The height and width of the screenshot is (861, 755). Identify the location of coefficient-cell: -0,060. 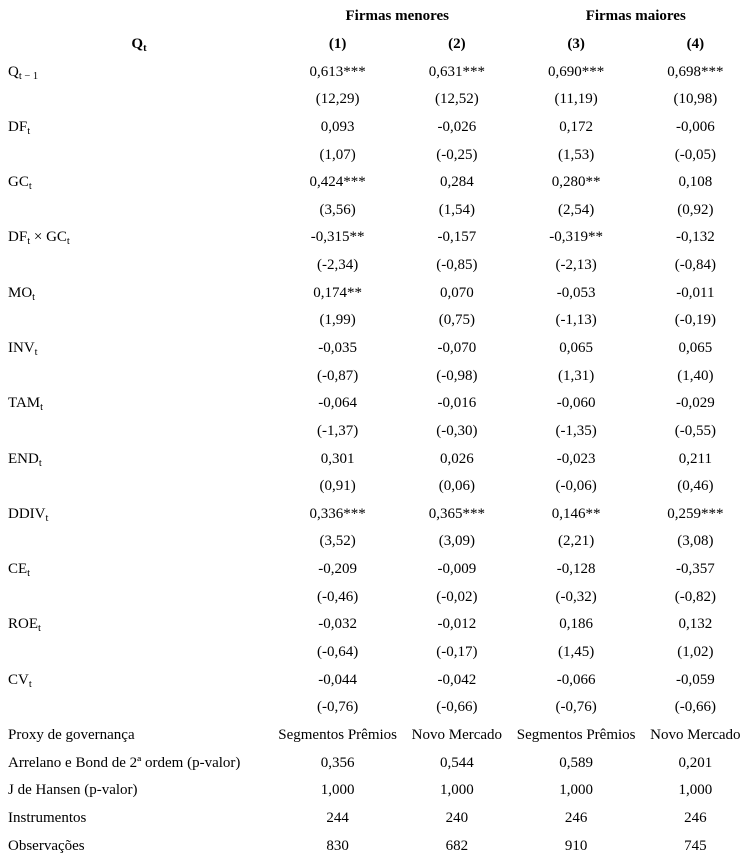
(576, 403).